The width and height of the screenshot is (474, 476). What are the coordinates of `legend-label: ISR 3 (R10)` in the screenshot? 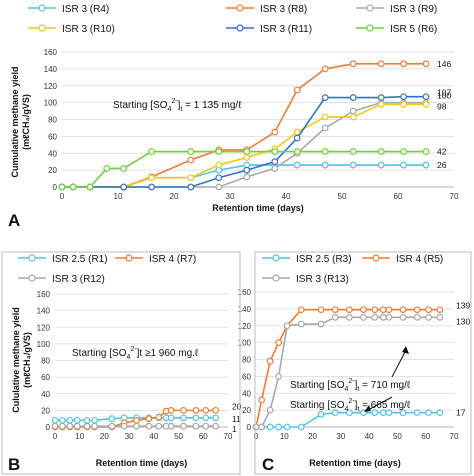 It's located at (88, 29).